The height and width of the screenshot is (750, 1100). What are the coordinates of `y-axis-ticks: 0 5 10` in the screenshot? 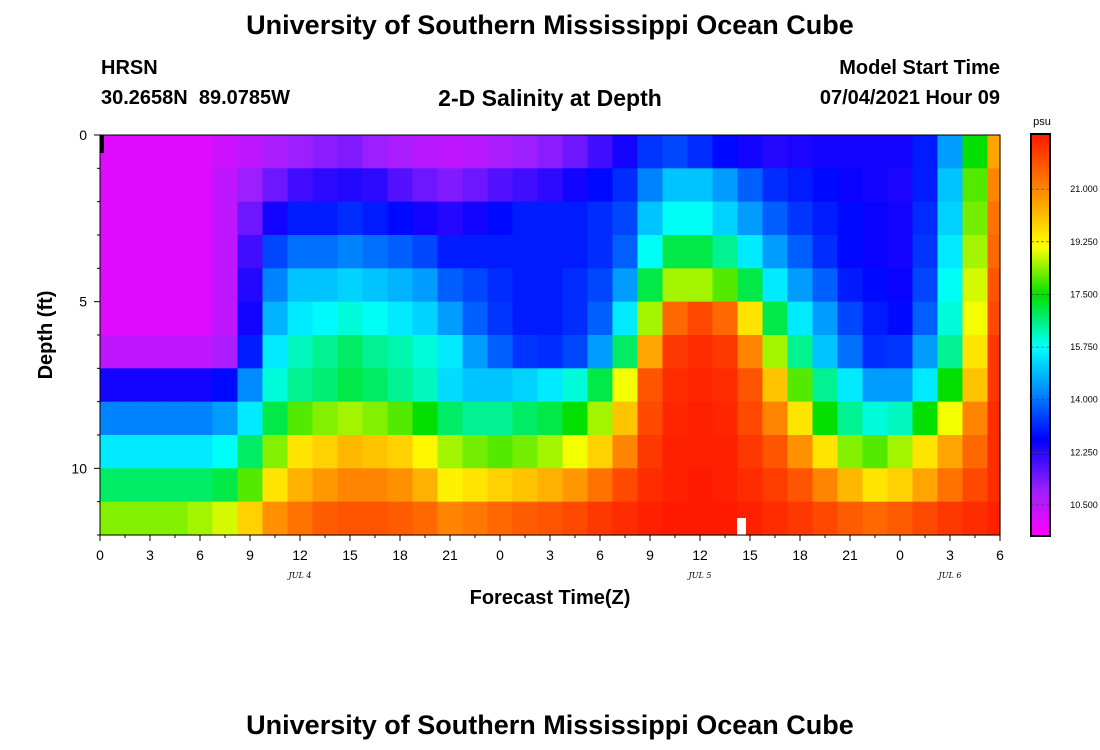 It's located at (85, 331).